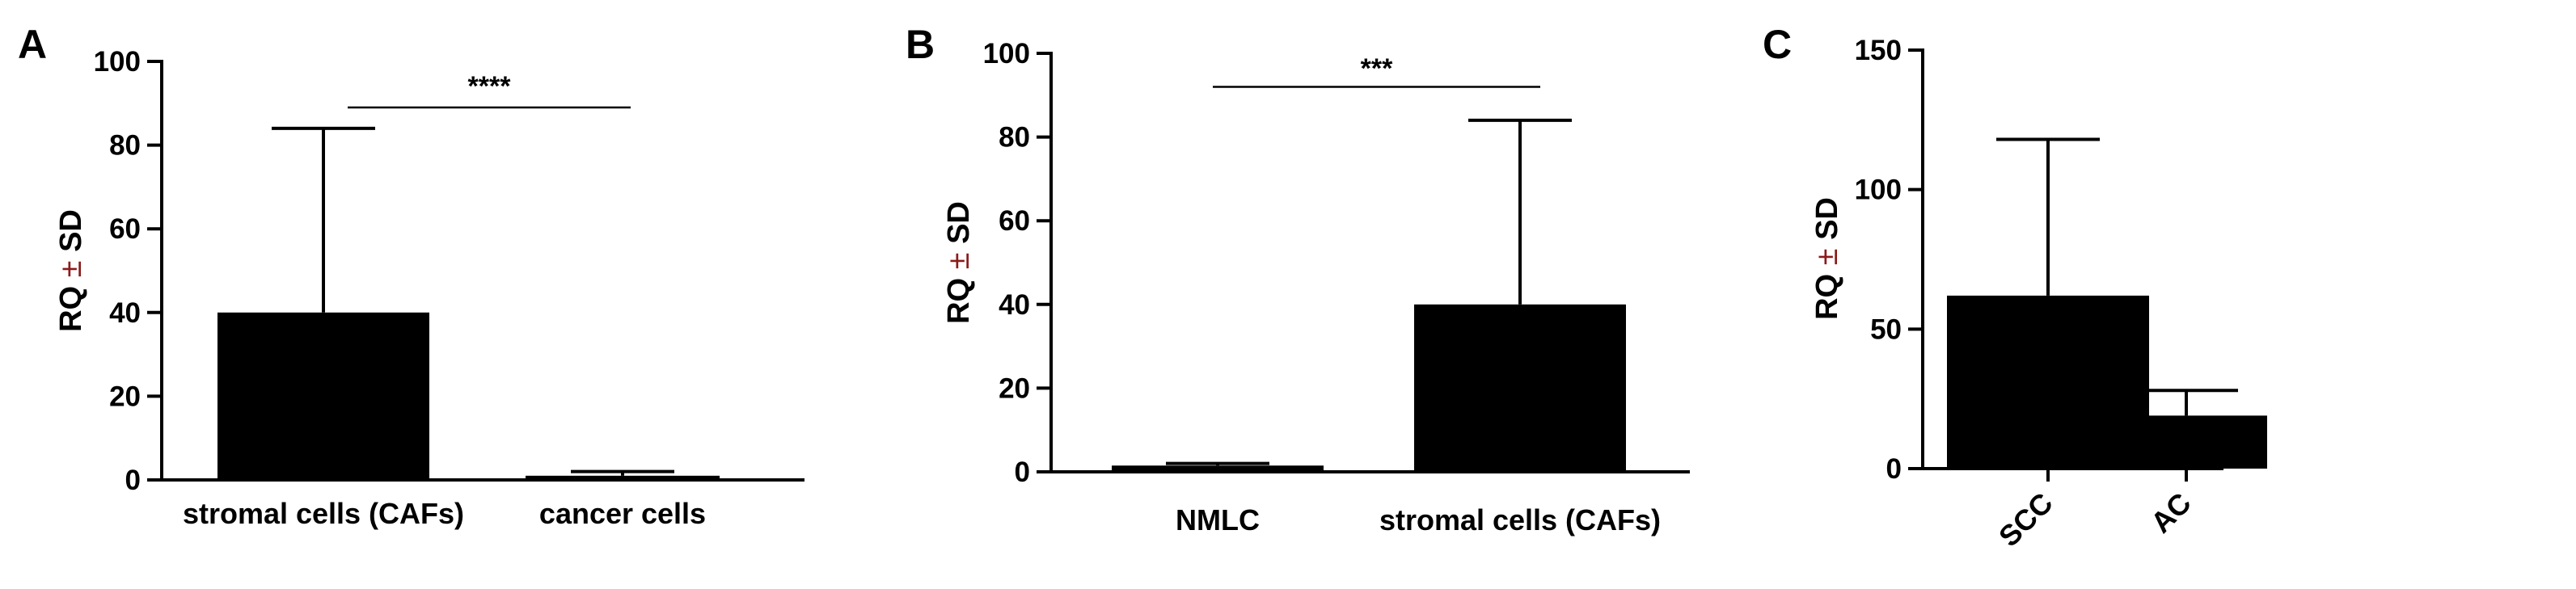 Image resolution: width=2576 pixels, height=589 pixels. I want to click on category-label: SCC, so click(2025, 519).